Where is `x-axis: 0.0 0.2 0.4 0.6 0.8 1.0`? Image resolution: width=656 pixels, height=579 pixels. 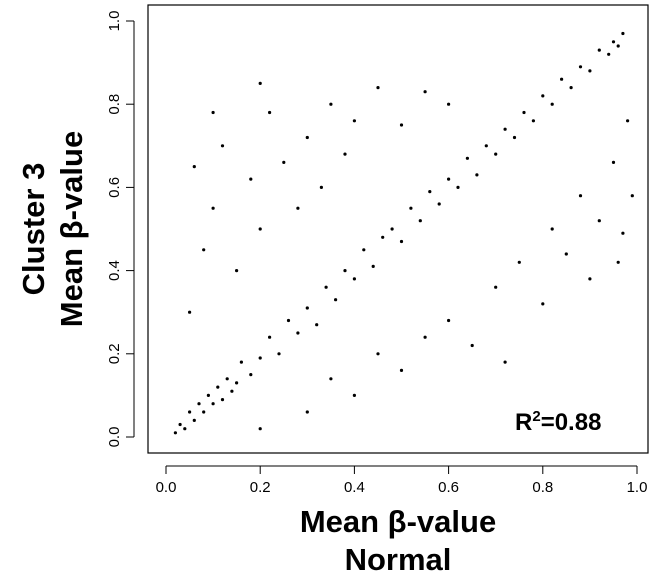 x-axis: 0.0 0.2 0.4 0.6 0.8 1.0 is located at coordinates (402, 480).